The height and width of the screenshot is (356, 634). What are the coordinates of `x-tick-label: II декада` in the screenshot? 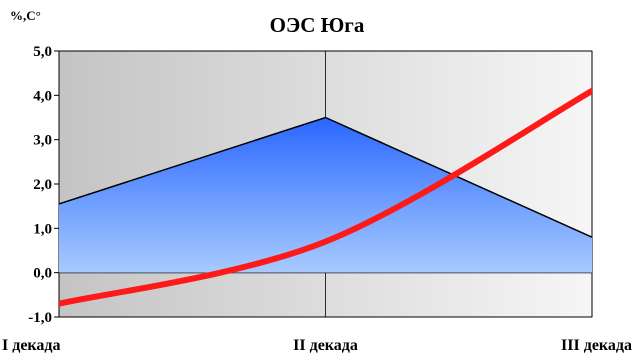 It's located at (325, 345).